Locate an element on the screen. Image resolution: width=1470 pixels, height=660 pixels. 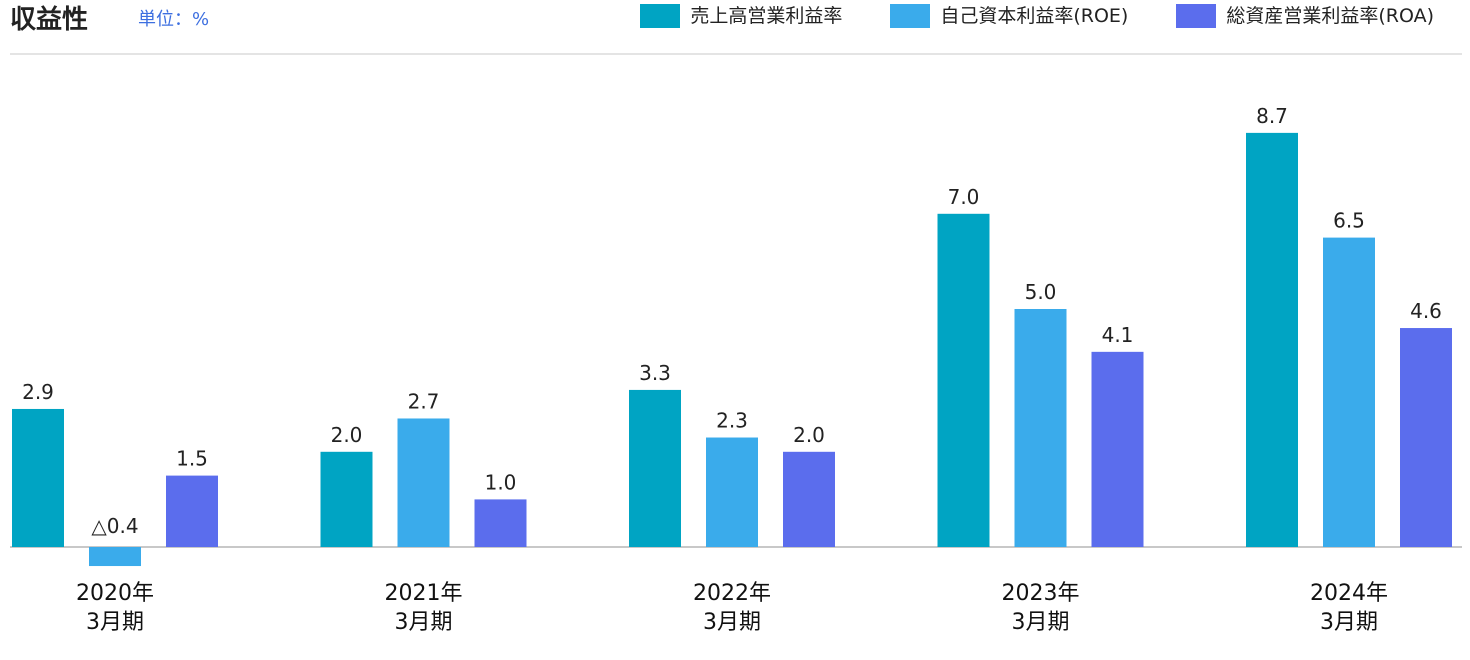
bar-s2-c3 is located at coordinates (1117, 449).